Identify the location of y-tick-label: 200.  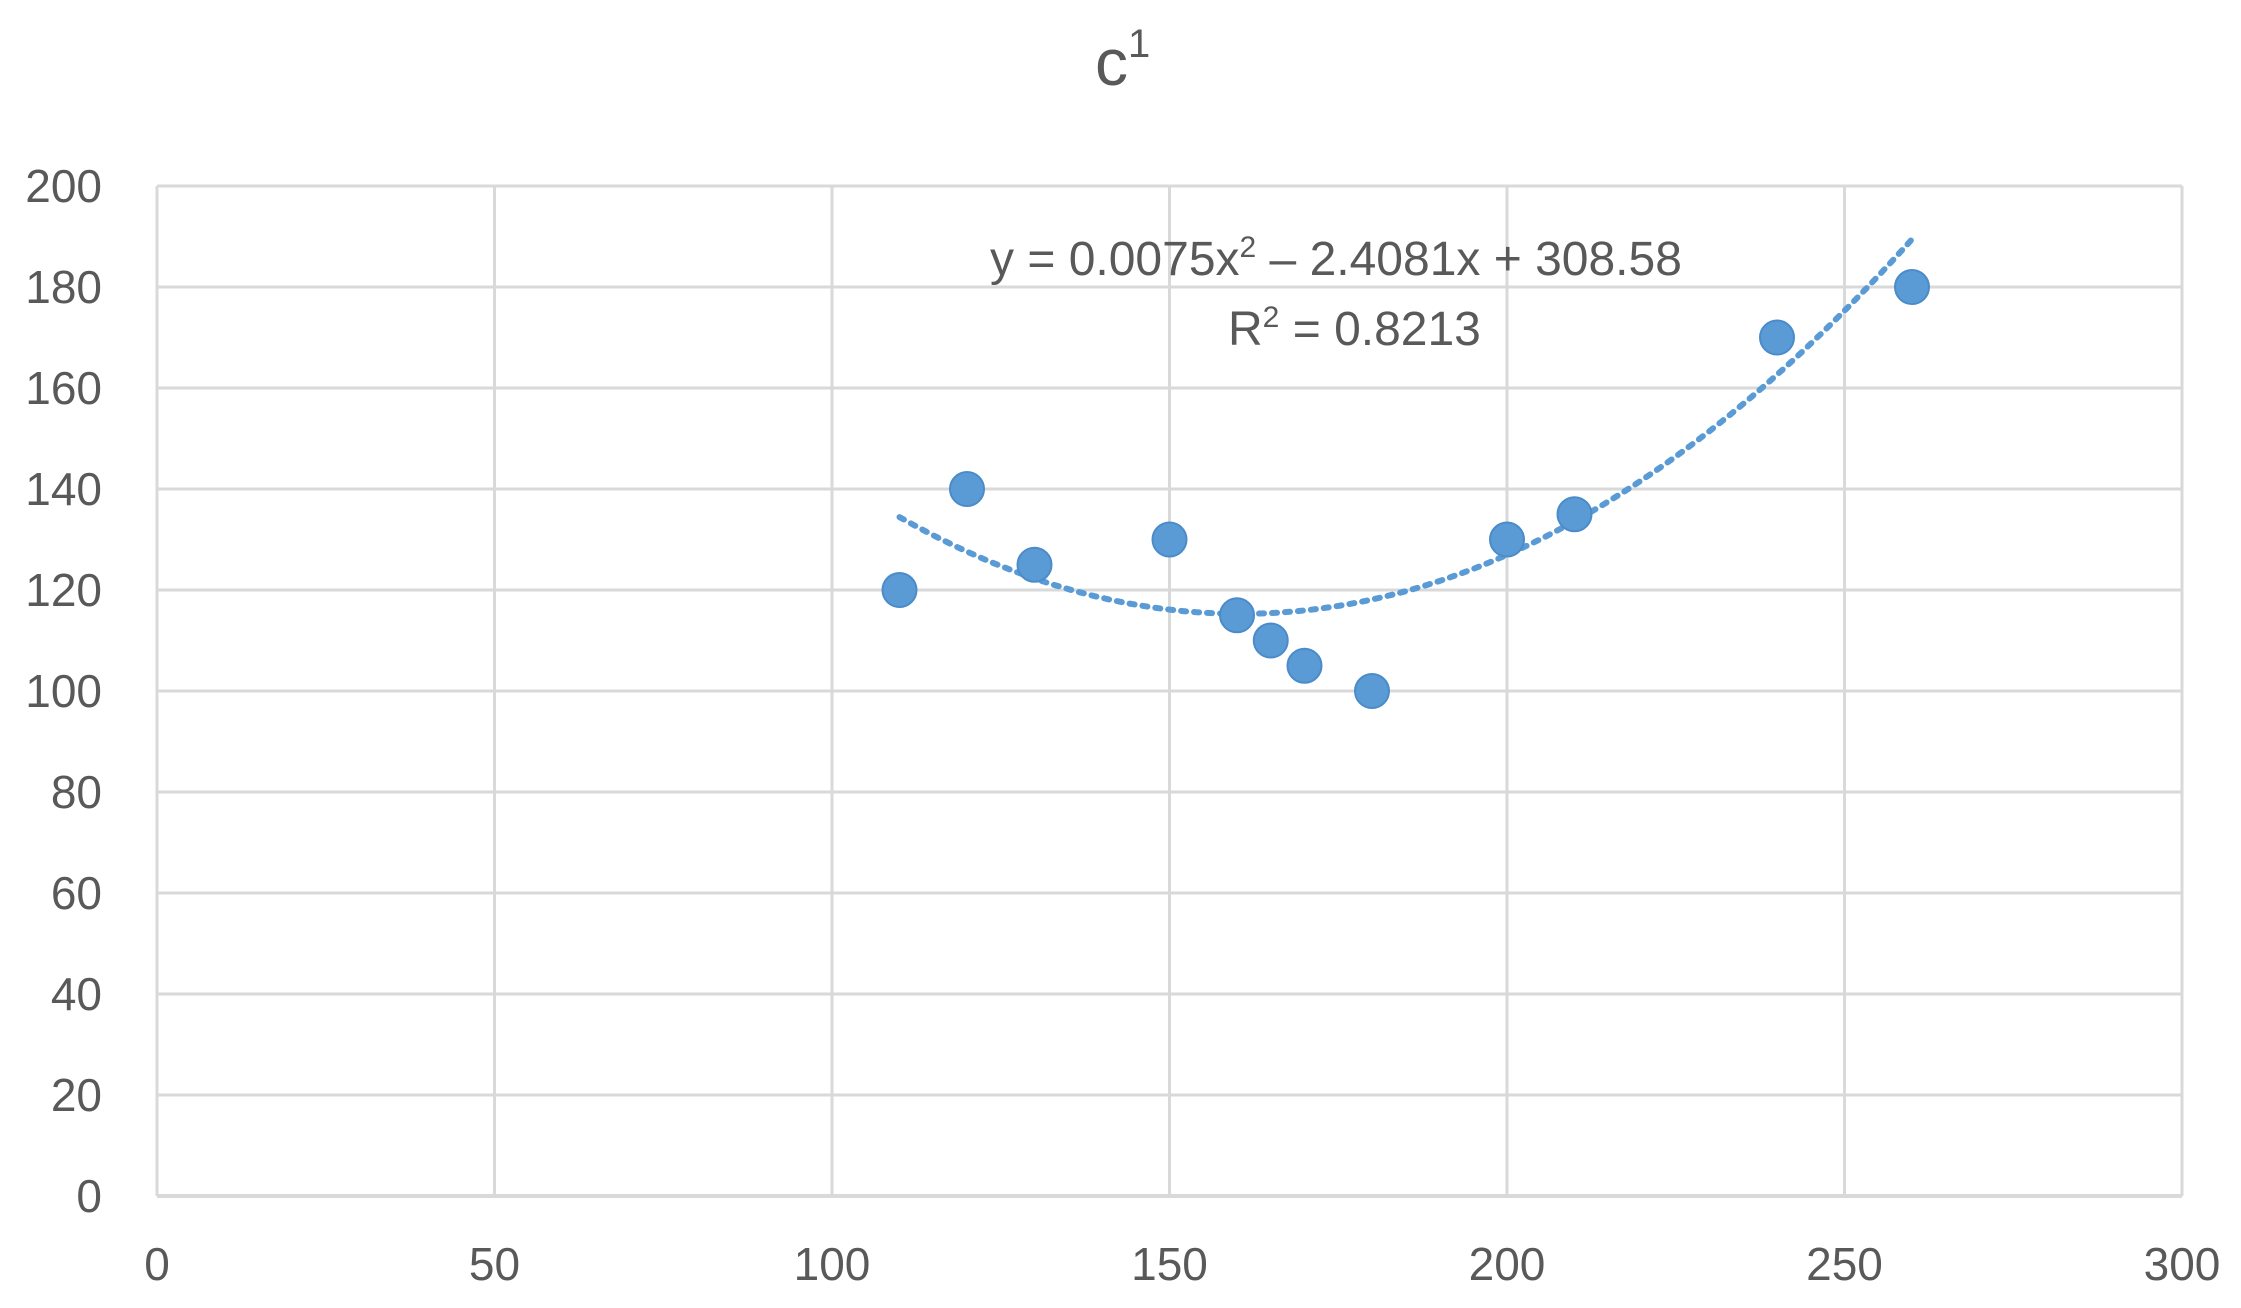
(63, 186).